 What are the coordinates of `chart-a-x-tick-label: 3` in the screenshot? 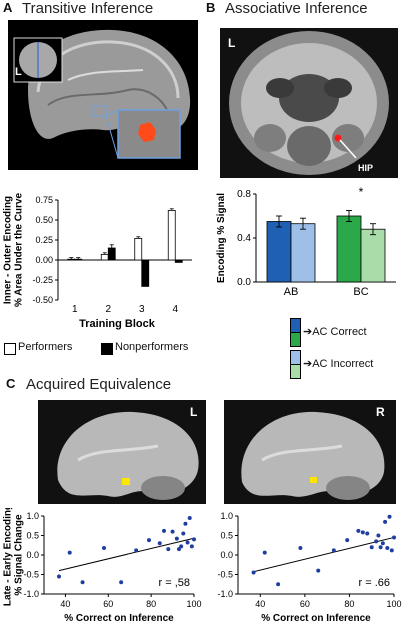 It's located at (142, 309).